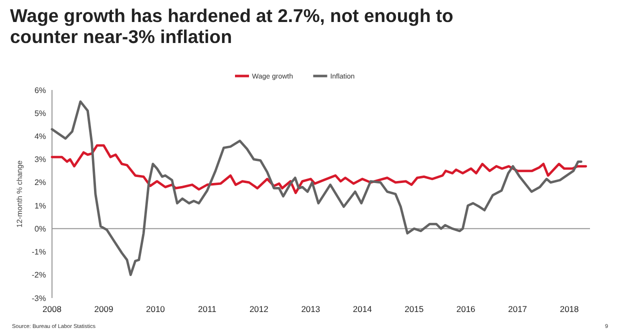  Describe the element at coordinates (40, 183) in the screenshot. I see `y-tick-label: 2%` at that location.